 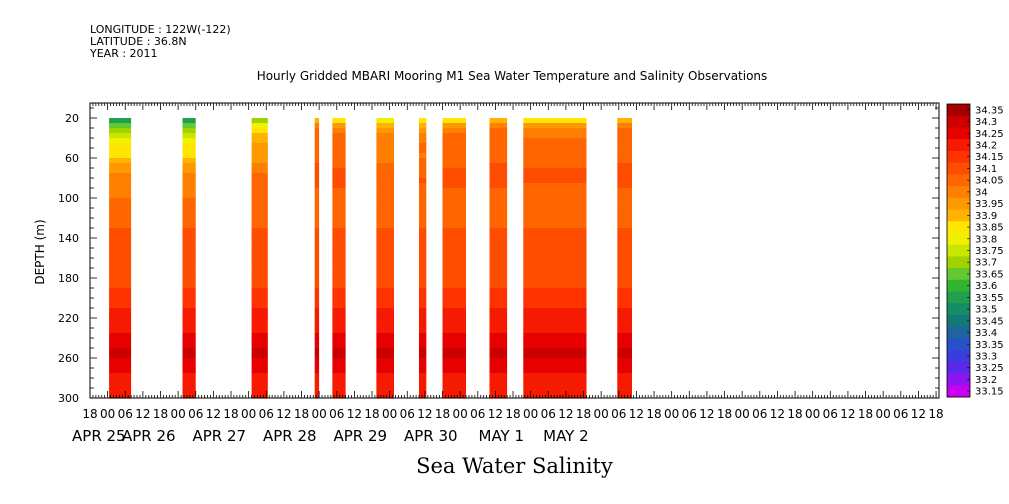 I want to click on x-date-label: APR 26, so click(x=149, y=436).